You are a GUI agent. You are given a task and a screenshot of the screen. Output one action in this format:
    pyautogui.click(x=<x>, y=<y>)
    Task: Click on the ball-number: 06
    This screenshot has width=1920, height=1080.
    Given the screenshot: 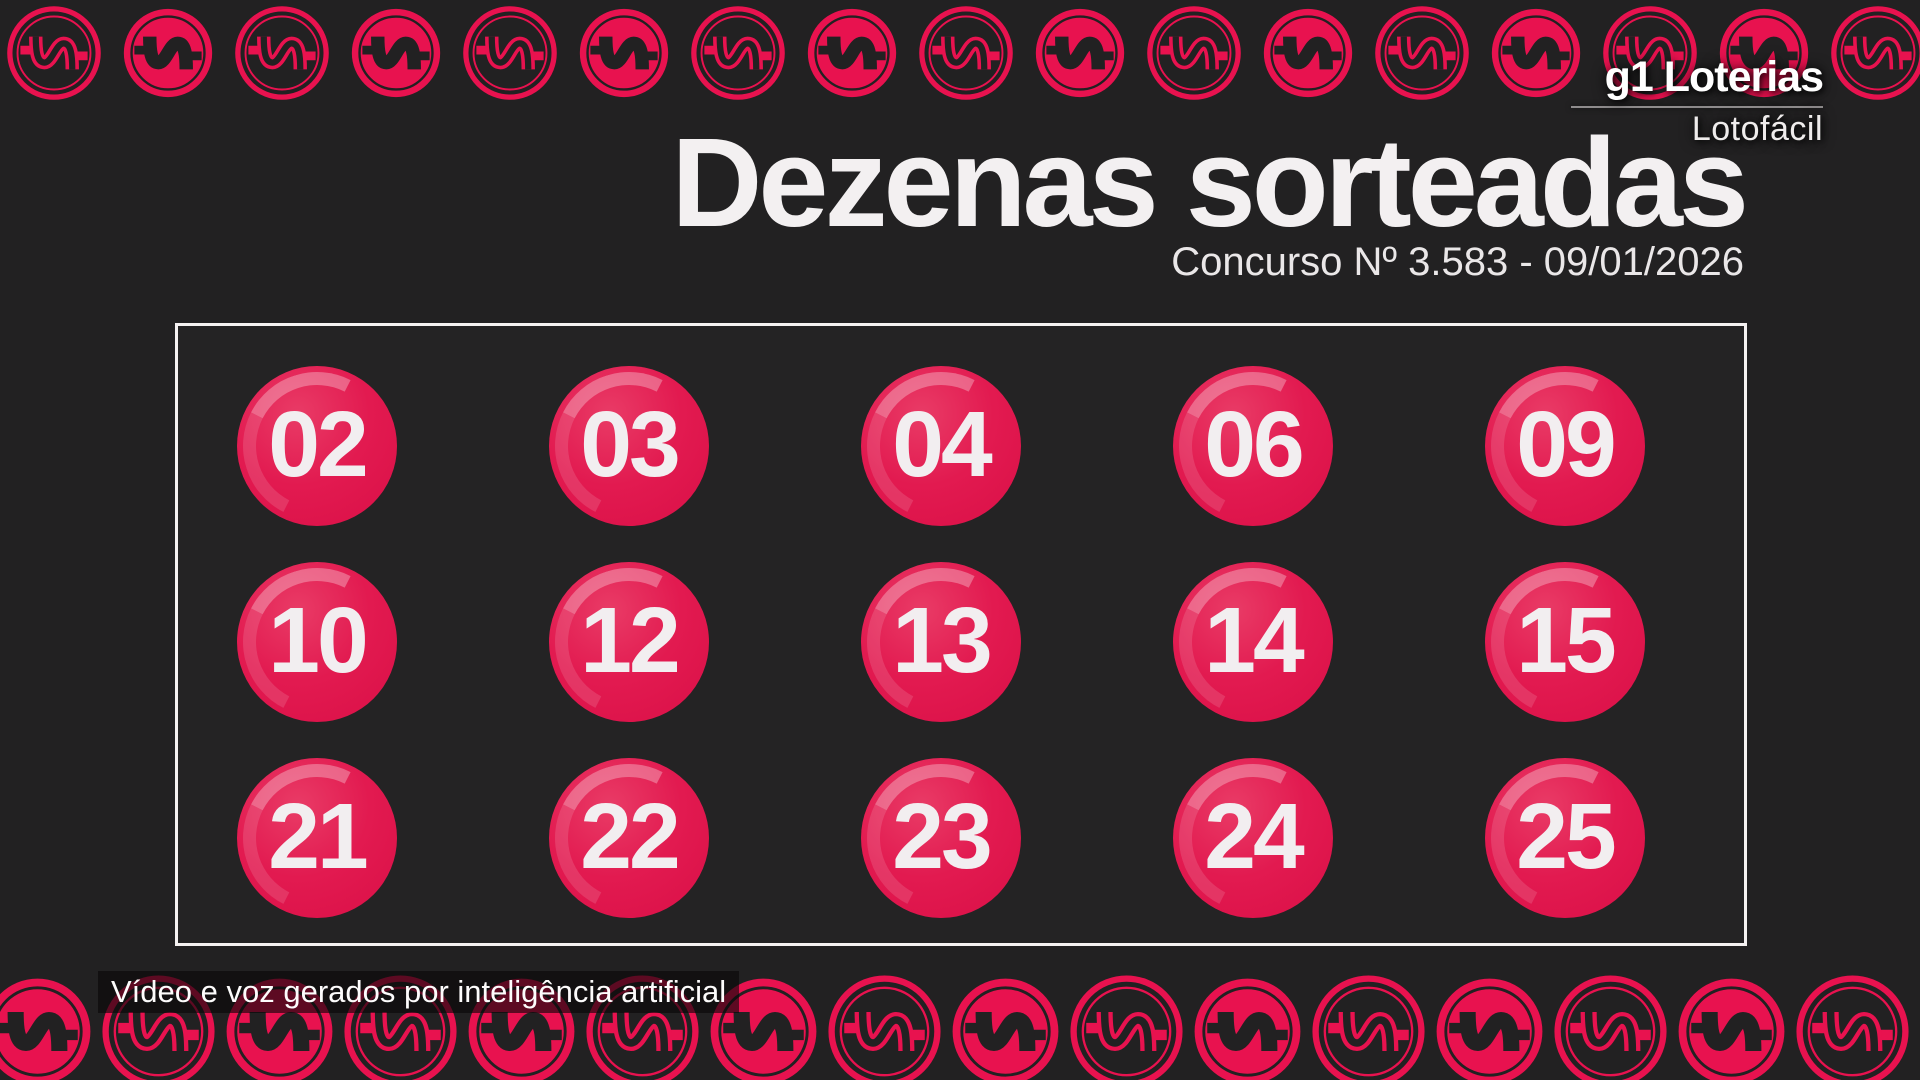 What is the action you would take?
    pyautogui.click(x=1254, y=443)
    